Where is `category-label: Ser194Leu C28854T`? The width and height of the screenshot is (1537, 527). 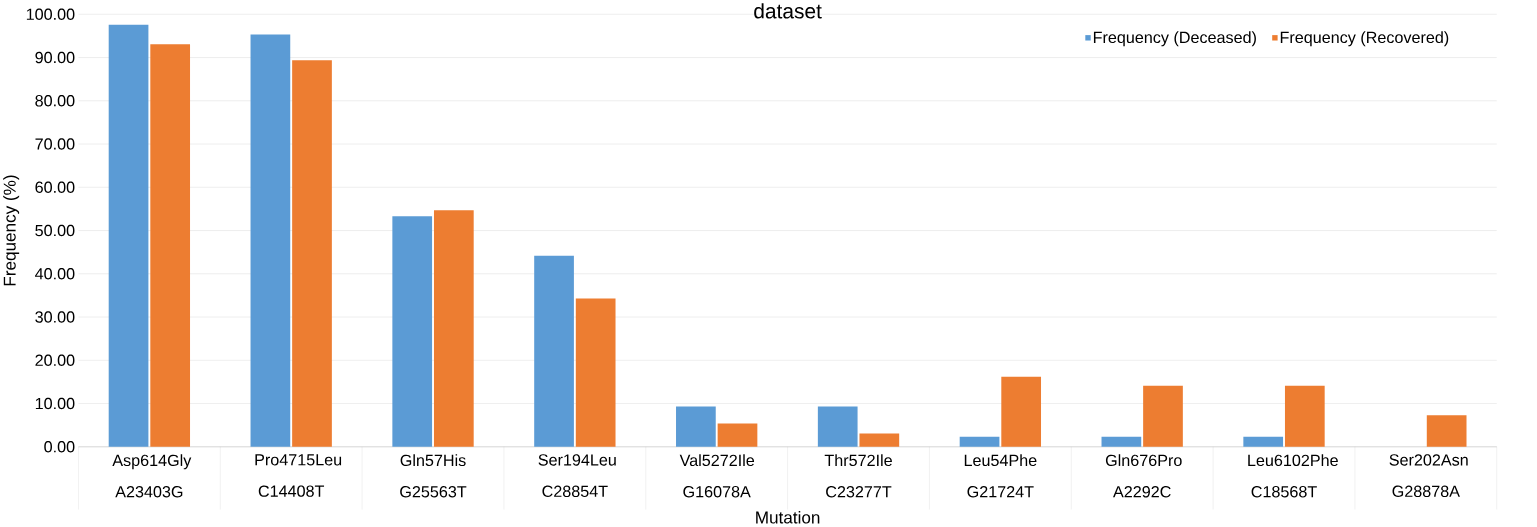
category-label: Ser194Leu C28854T is located at coordinates (577, 476).